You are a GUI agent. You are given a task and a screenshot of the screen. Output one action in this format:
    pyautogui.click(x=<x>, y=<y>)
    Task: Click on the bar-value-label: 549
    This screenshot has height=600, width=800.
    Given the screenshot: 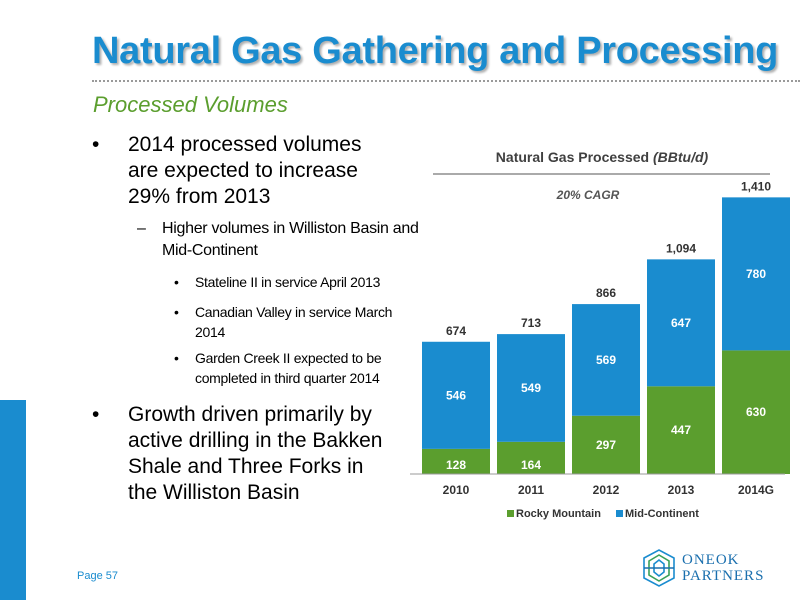 What is the action you would take?
    pyautogui.click(x=531, y=388)
    